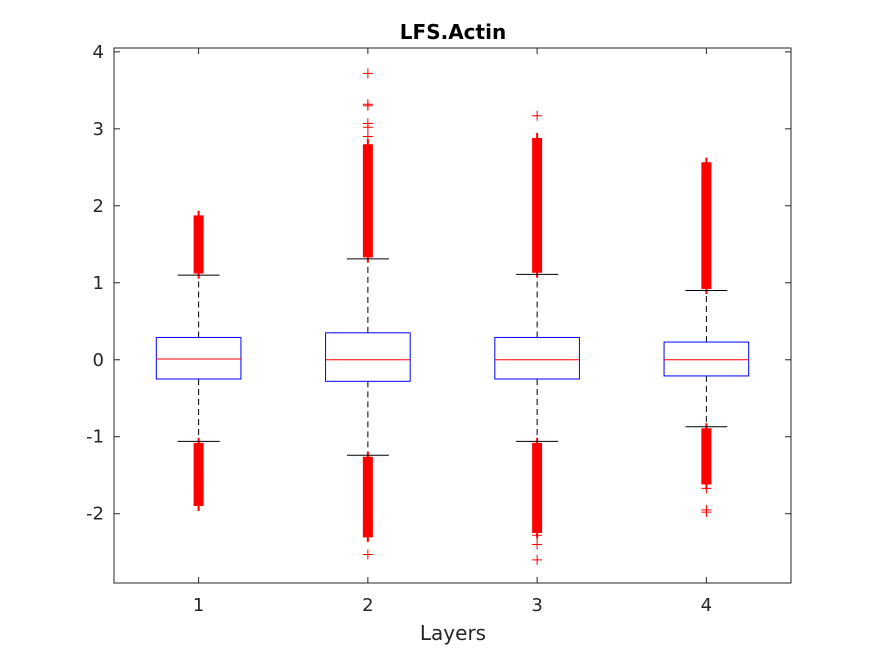  I want to click on y-tick-label: 1, so click(98, 283).